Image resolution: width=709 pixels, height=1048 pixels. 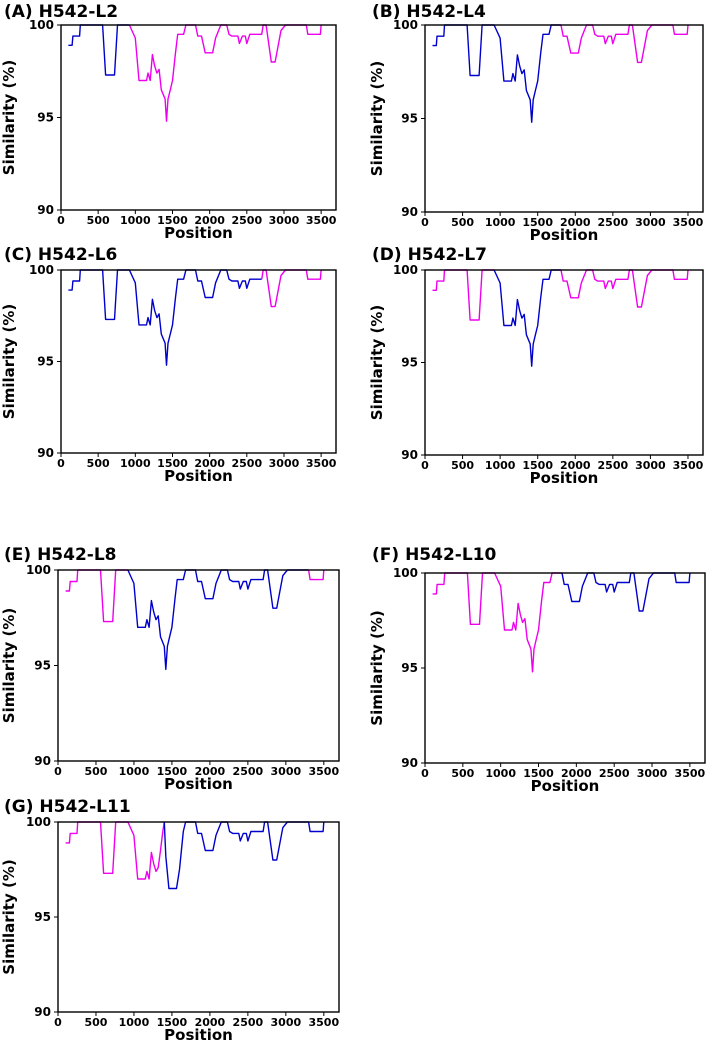 What do you see at coordinates (429, 255) in the screenshot?
I see `chart-title: (D) H542-L7` at bounding box center [429, 255].